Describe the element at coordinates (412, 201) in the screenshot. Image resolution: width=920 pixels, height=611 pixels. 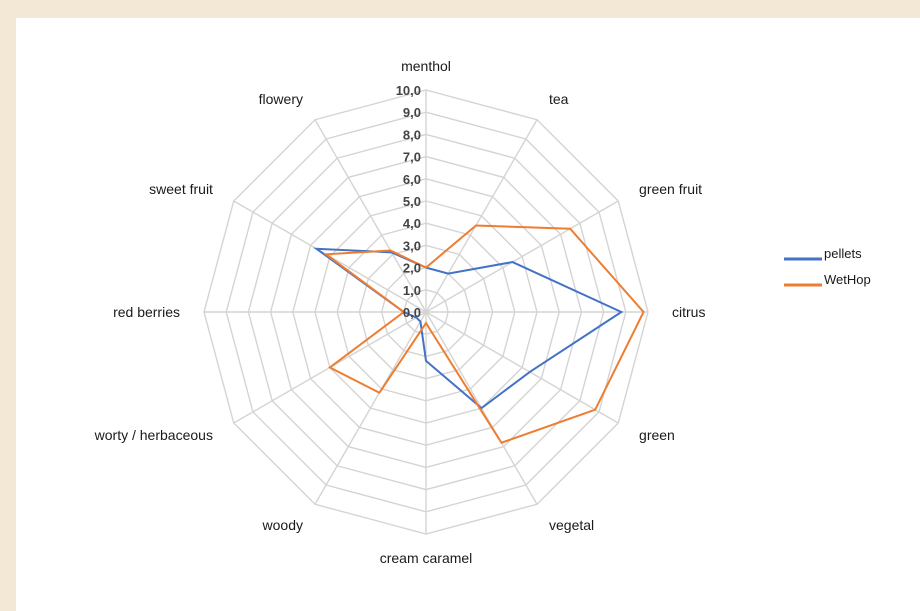
I see `tick-label: 5,0` at that location.